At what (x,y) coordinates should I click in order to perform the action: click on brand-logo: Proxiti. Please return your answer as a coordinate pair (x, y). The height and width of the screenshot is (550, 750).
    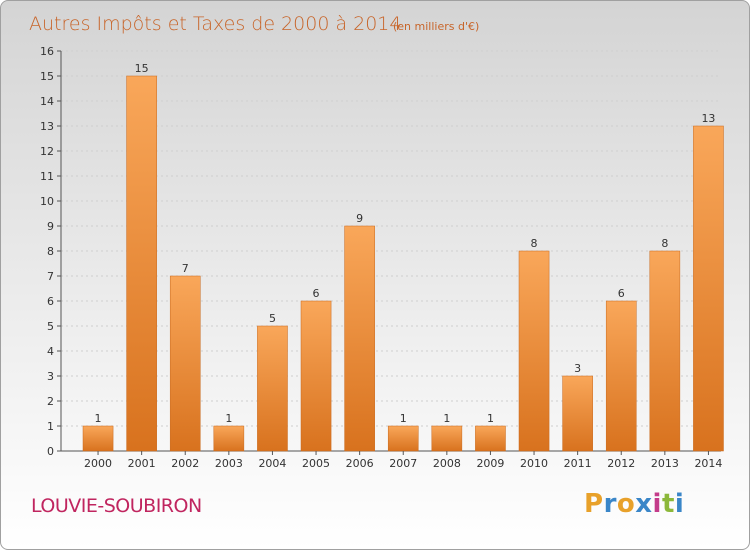
    Looking at the image, I should click on (634, 504).